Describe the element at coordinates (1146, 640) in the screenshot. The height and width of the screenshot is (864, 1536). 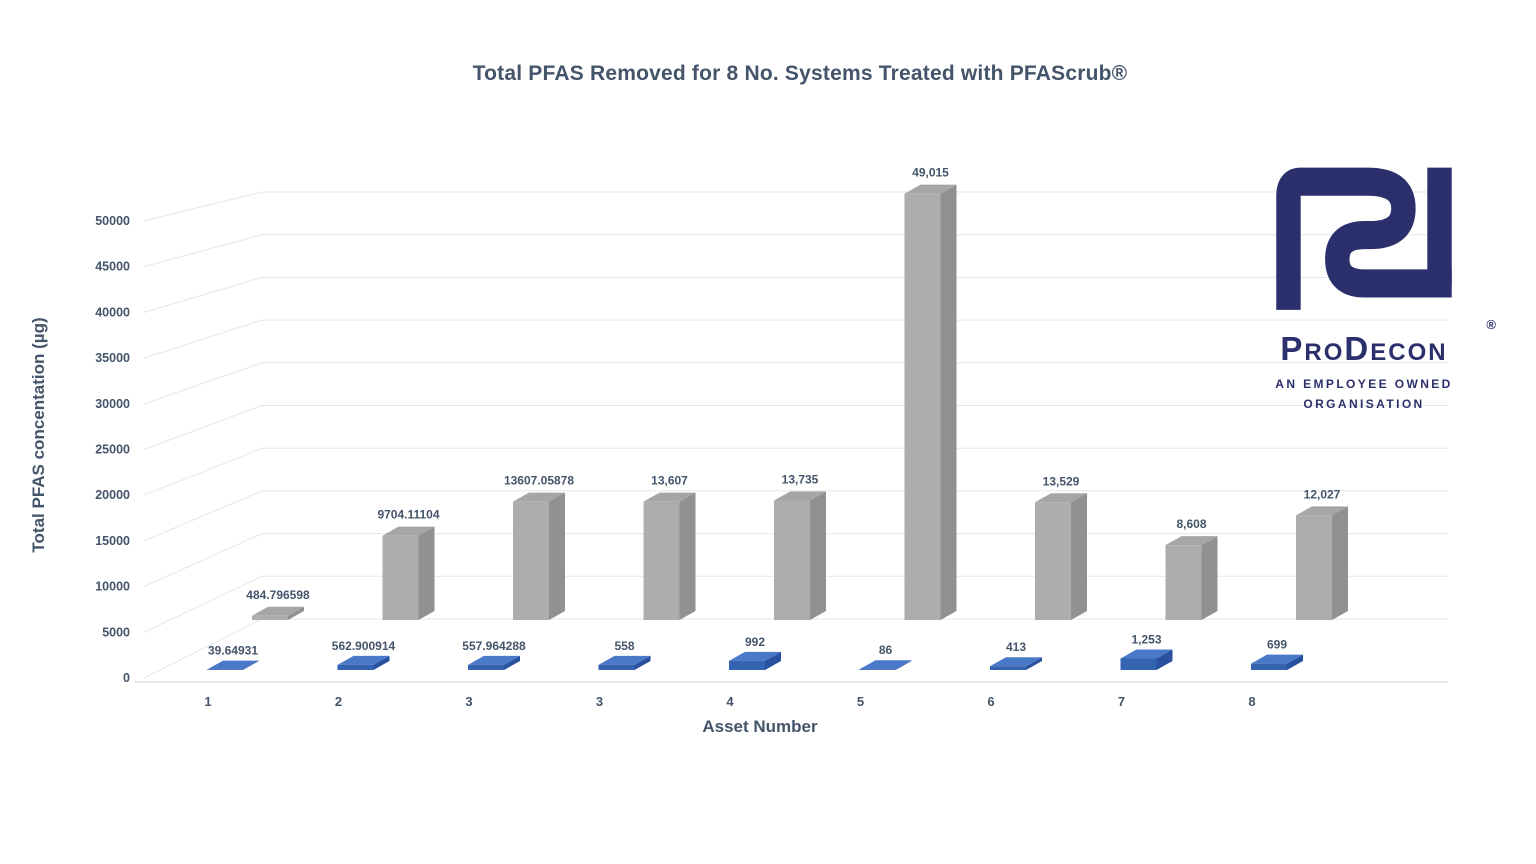
I see `blue-bar-value-label: 1,253` at that location.